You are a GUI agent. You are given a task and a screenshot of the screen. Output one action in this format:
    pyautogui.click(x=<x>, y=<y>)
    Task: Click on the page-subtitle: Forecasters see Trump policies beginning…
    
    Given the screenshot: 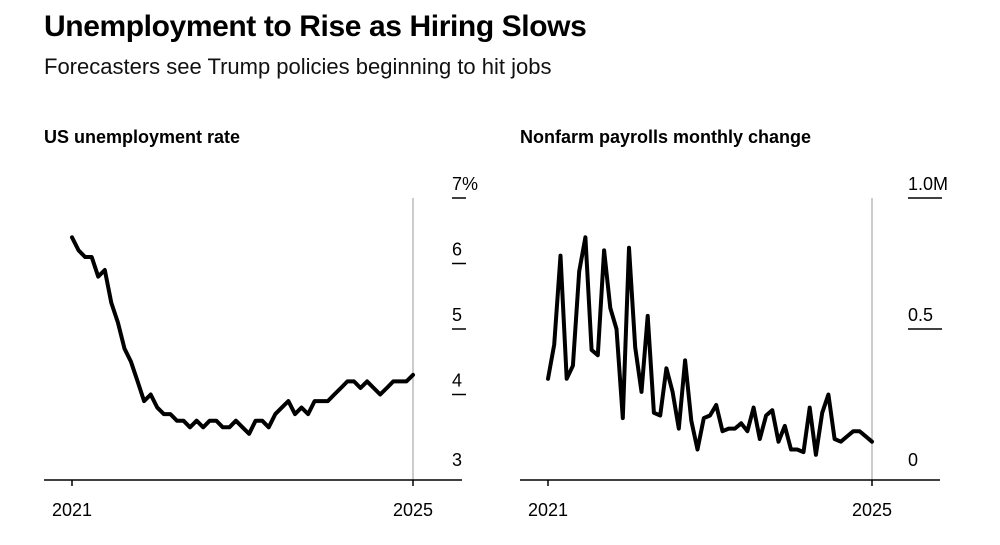 What is the action you would take?
    pyautogui.click(x=298, y=66)
    